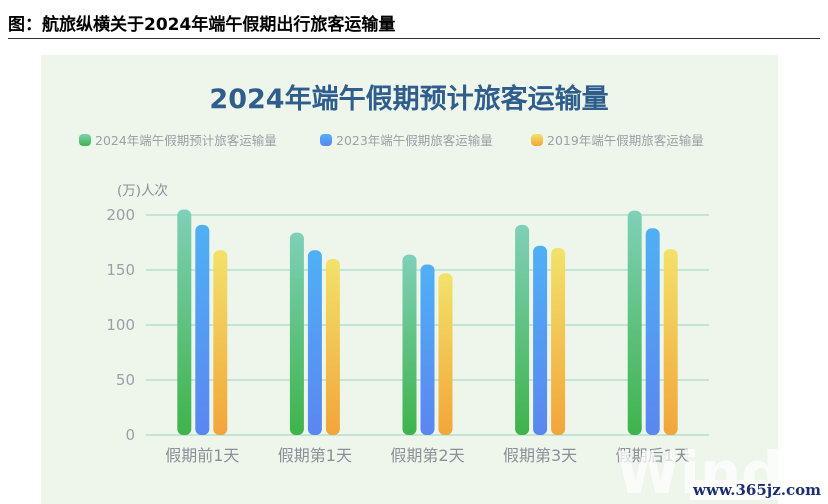  What do you see at coordinates (522, 329) in the screenshot?
I see `bar-2024-cat4` at bounding box center [522, 329].